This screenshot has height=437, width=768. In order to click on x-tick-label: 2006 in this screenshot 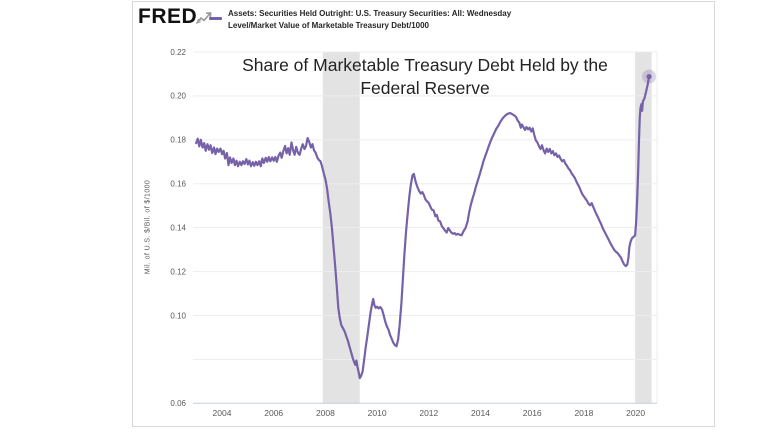, I will do `click(273, 413)`.